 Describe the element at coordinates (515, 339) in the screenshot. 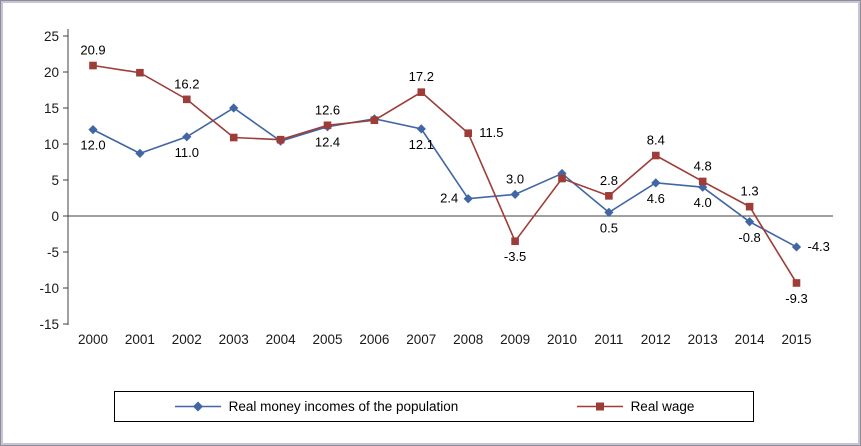

I see `x-axis-tick-label: 2009` at that location.